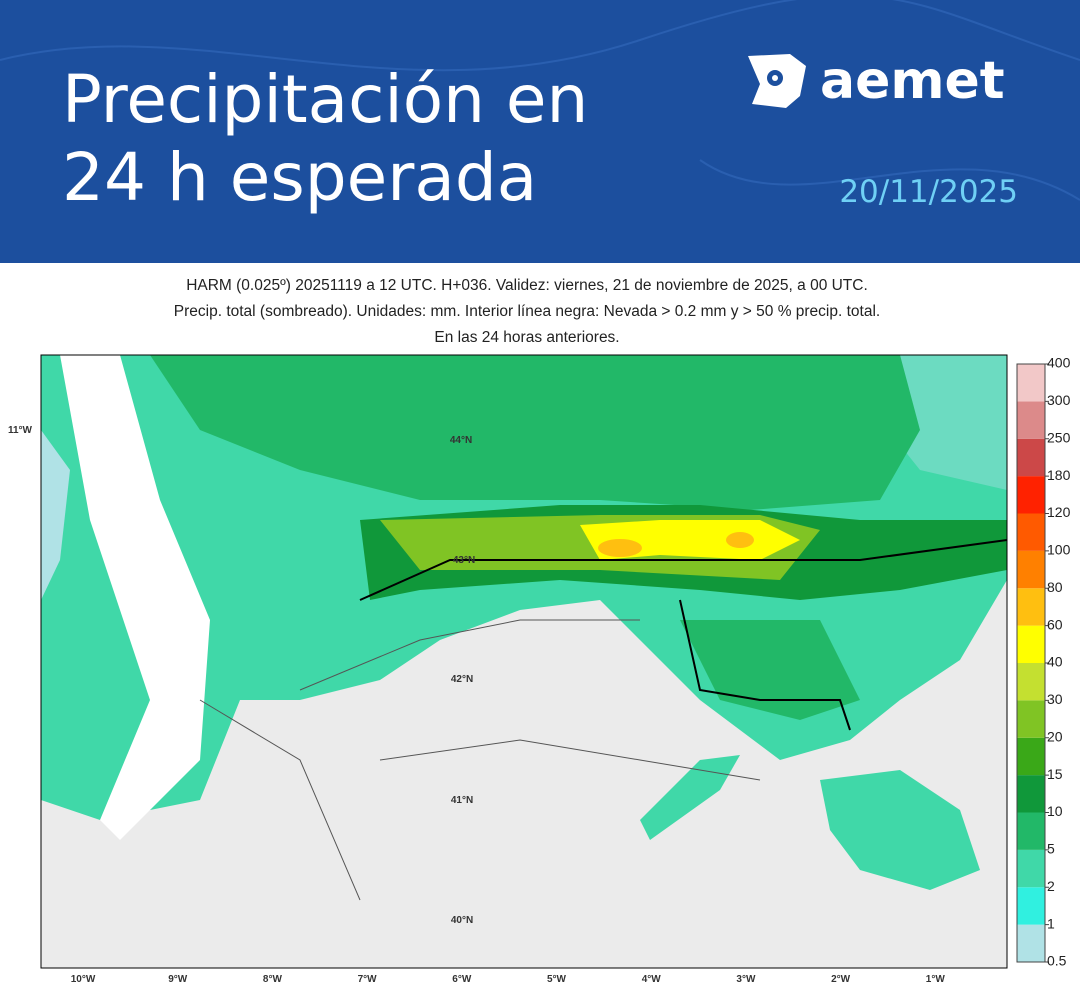 This screenshot has height=1007, width=1080. I want to click on lon-labels: 10°W 9°W 8°W 7°W 6°W 5°W 4°W 3°W 2°W 1°W, so click(508, 979).